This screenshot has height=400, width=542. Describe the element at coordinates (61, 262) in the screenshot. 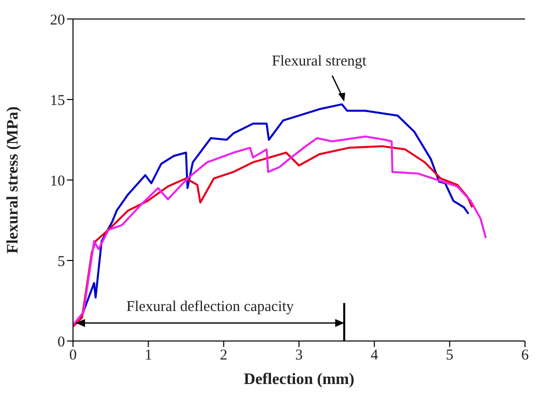

I see `y-tick-label: 5` at that location.